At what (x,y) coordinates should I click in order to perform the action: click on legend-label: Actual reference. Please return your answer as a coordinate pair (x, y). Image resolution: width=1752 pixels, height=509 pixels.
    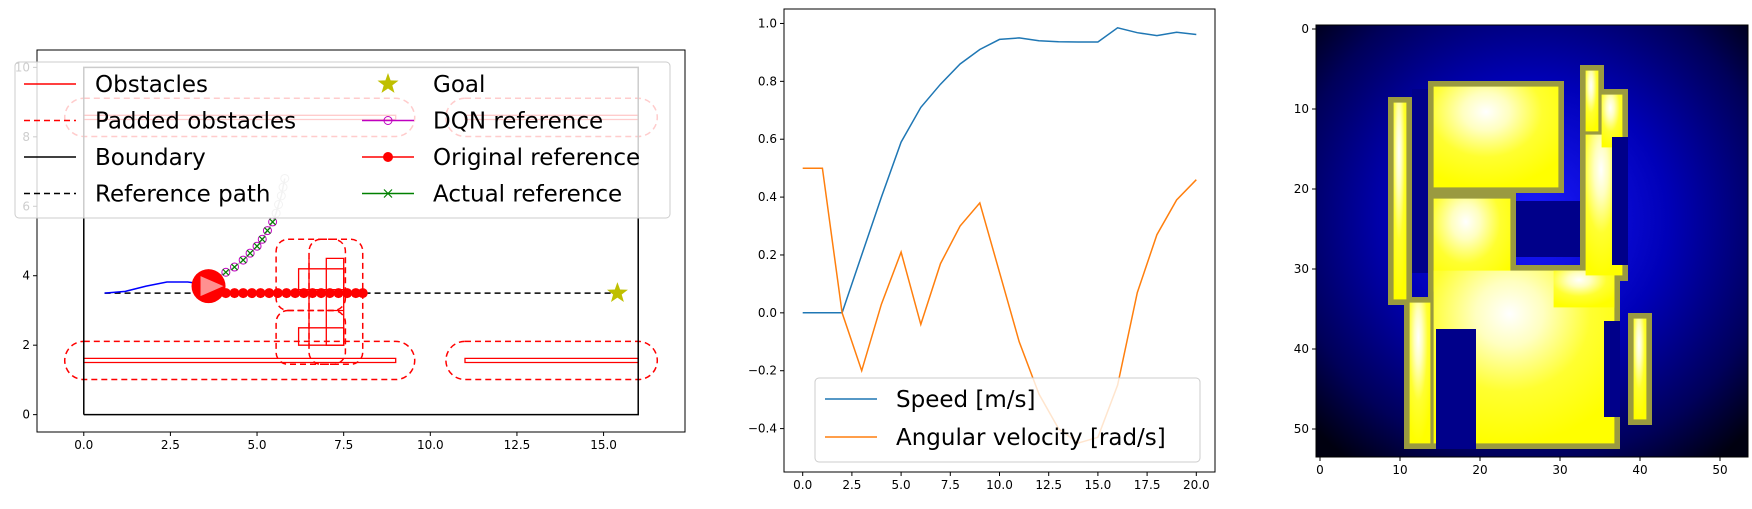
    Looking at the image, I should click on (527, 195).